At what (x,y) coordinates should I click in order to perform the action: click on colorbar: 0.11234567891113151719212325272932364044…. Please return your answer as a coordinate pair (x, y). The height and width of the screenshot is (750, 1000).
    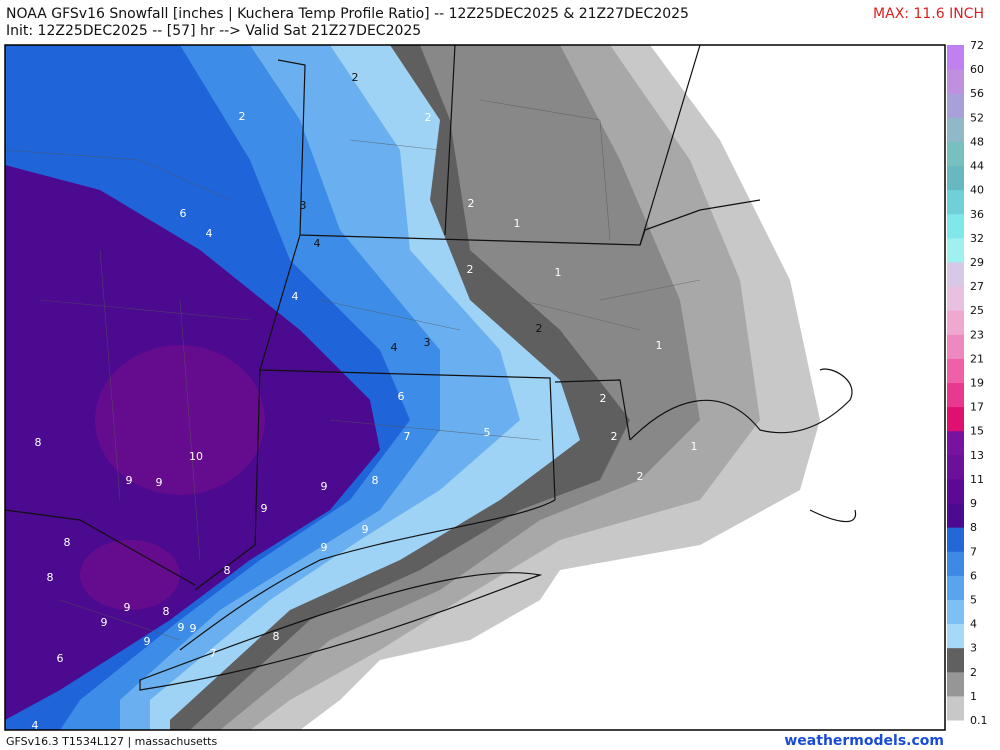
    Looking at the image, I should click on (967, 383).